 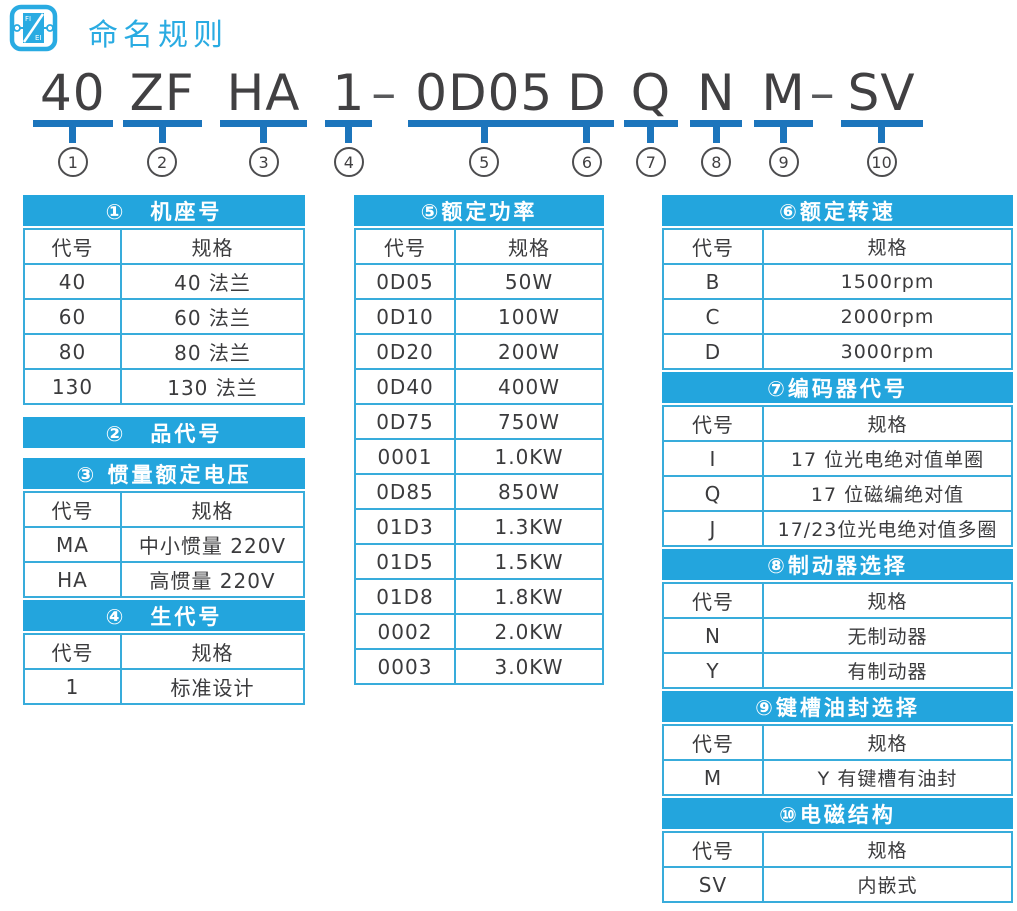 I want to click on callout-circle-5: 5, so click(x=484, y=162).